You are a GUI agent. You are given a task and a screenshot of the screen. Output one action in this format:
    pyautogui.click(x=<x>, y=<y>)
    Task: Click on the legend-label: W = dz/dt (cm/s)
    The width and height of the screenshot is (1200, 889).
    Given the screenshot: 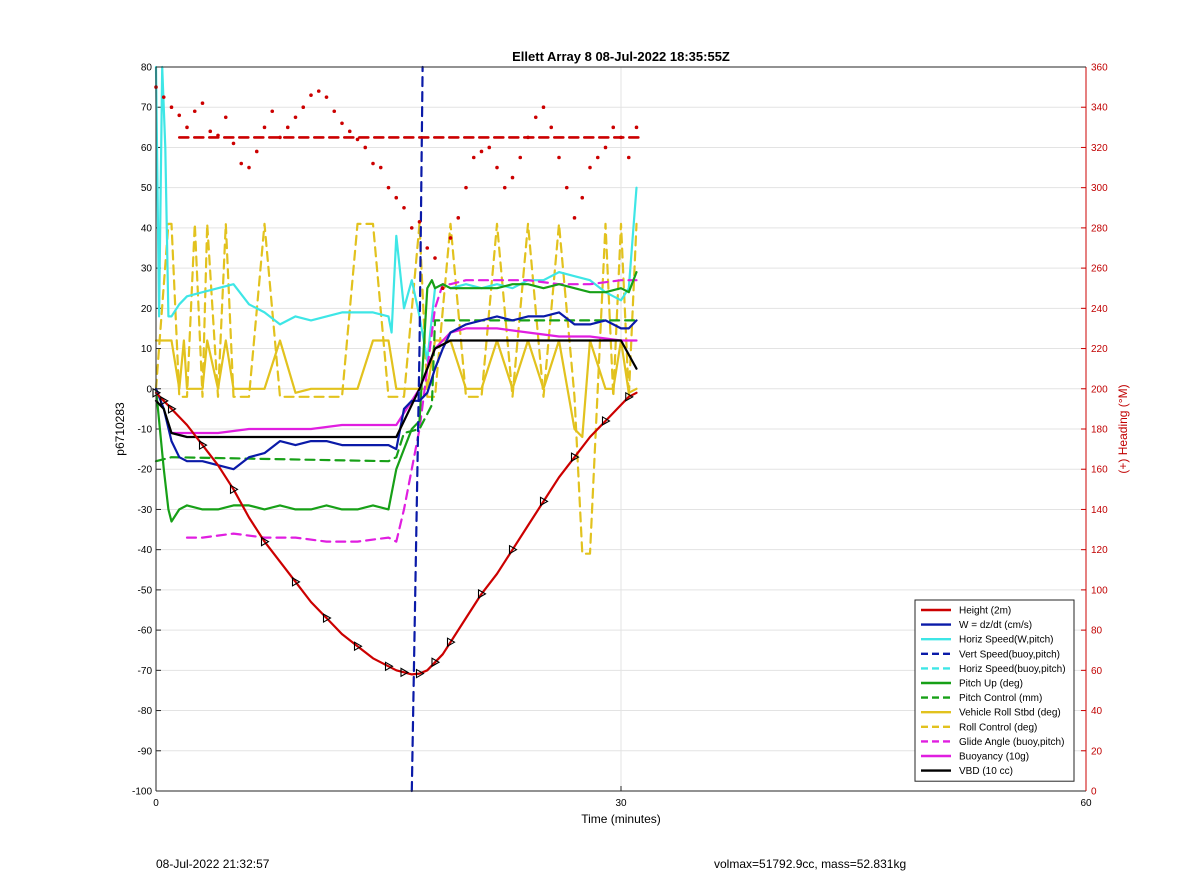 What is the action you would take?
    pyautogui.click(x=995, y=625)
    